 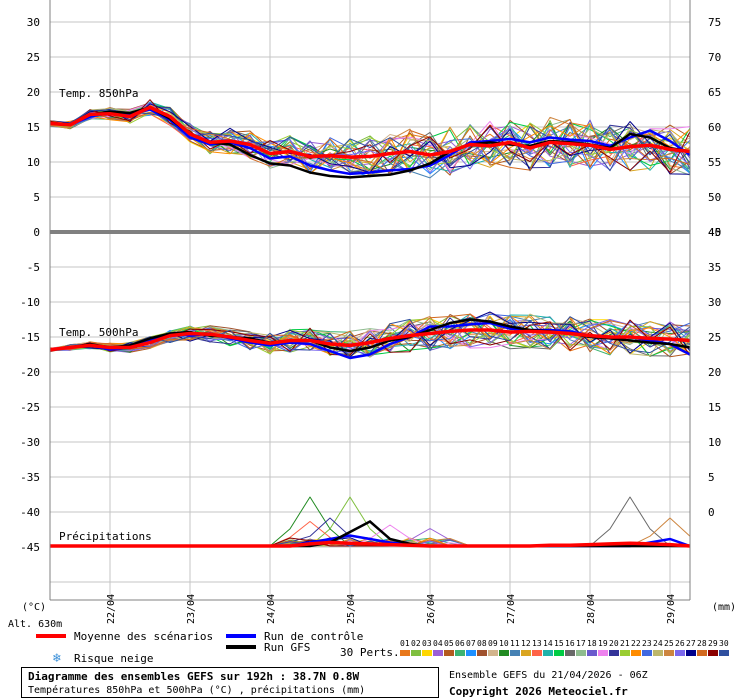 What do you see at coordinates (191, 609) in the screenshot?
I see `x-tick-label: 23/04` at bounding box center [191, 609].